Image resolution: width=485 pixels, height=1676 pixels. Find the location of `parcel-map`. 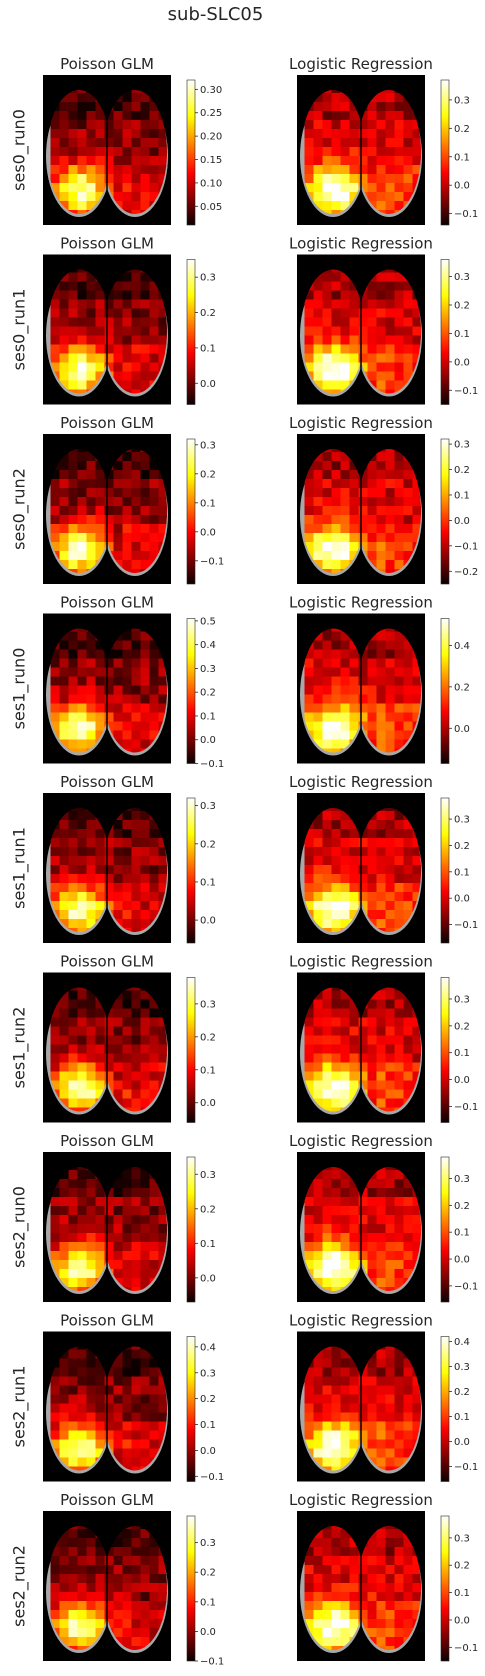

parcel-map is located at coordinates (362, 870).